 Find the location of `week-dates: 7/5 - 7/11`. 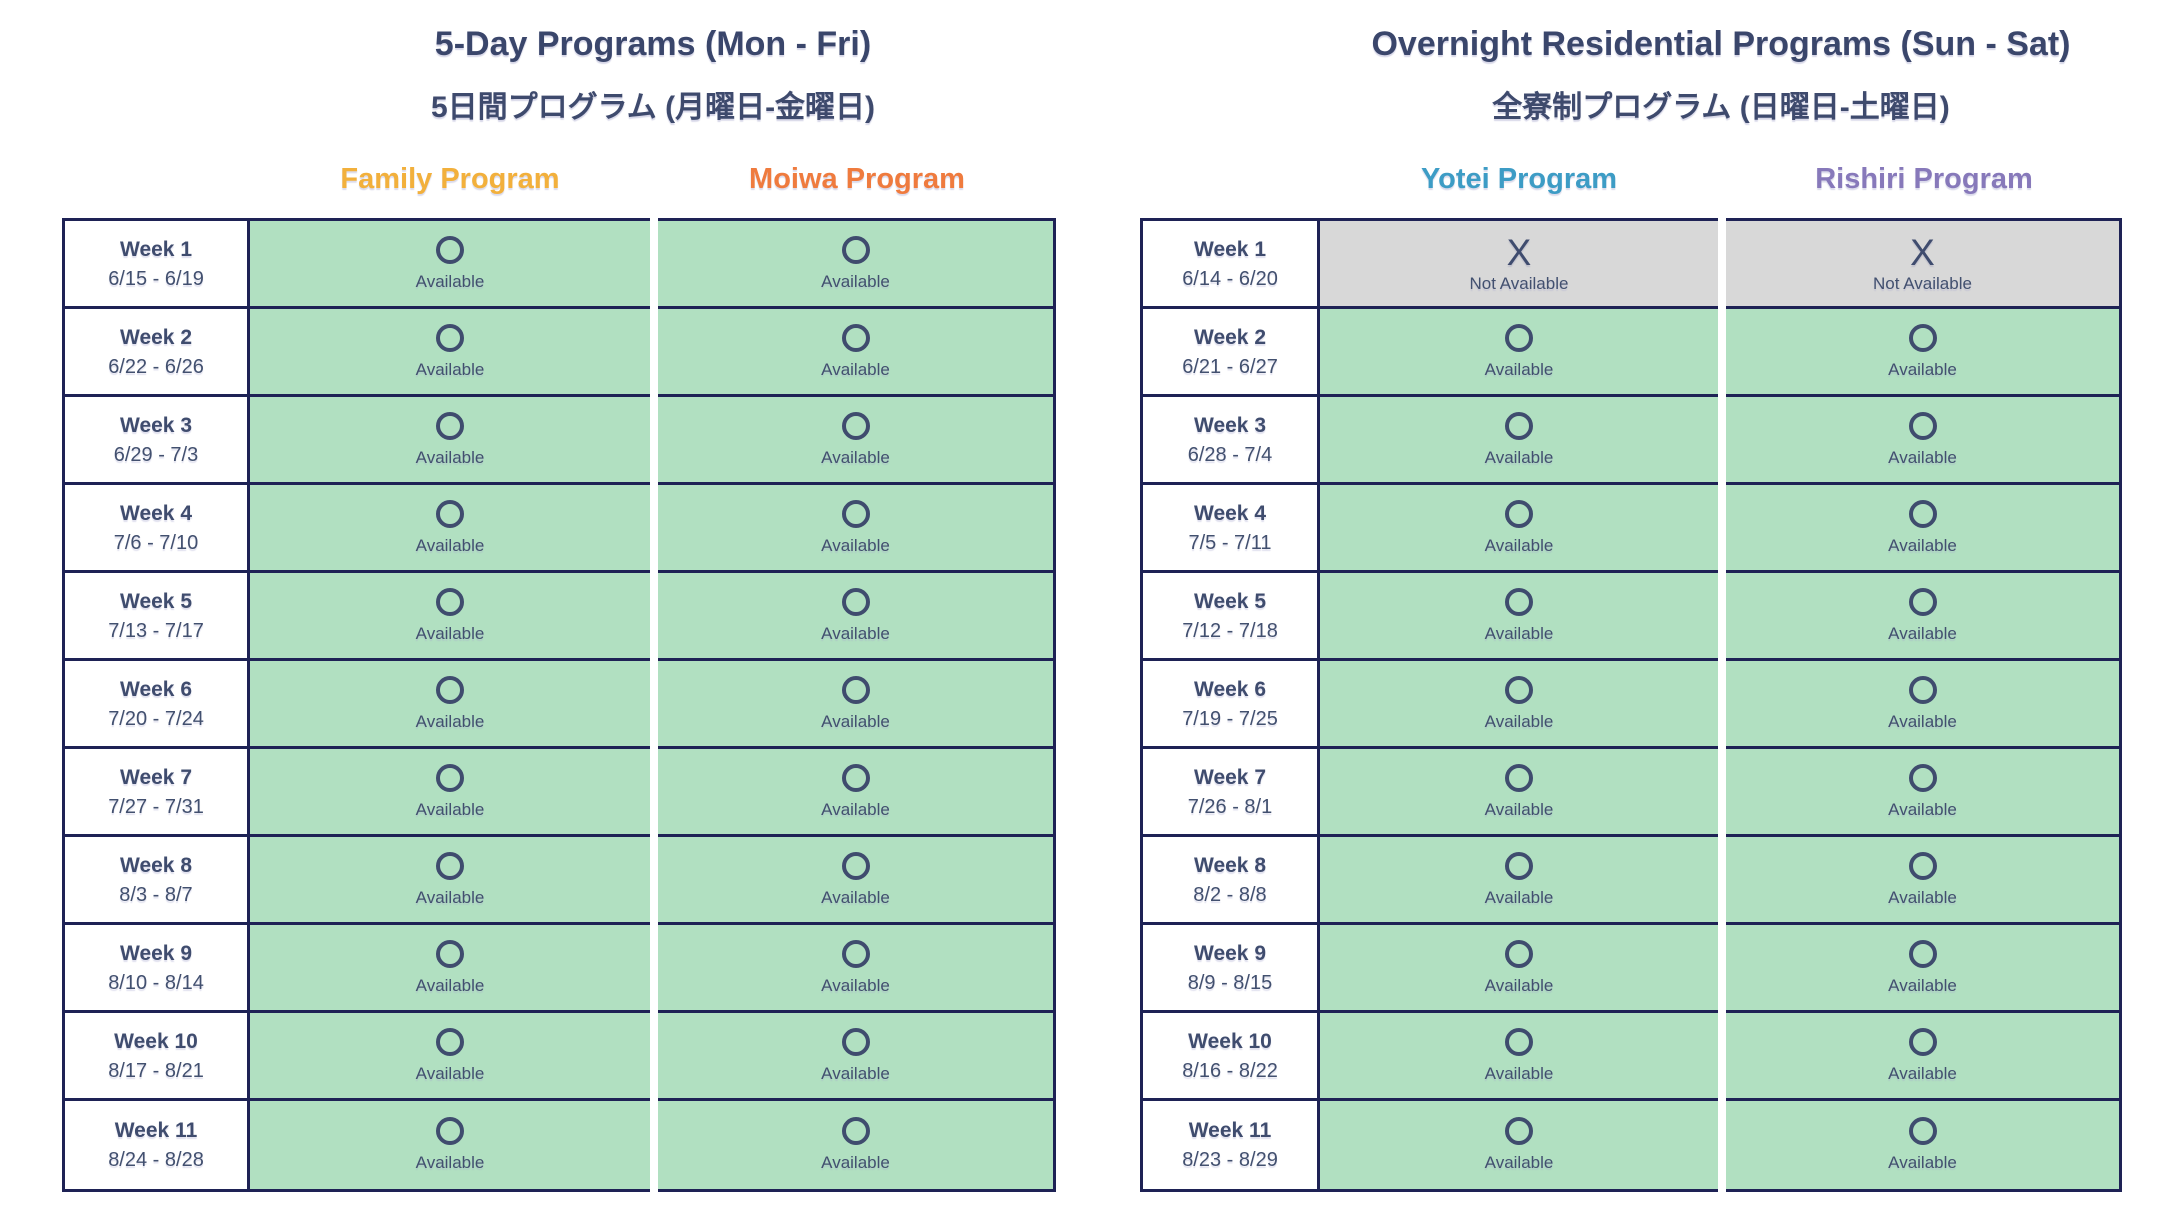

week-dates: 7/5 - 7/11 is located at coordinates (1230, 542).